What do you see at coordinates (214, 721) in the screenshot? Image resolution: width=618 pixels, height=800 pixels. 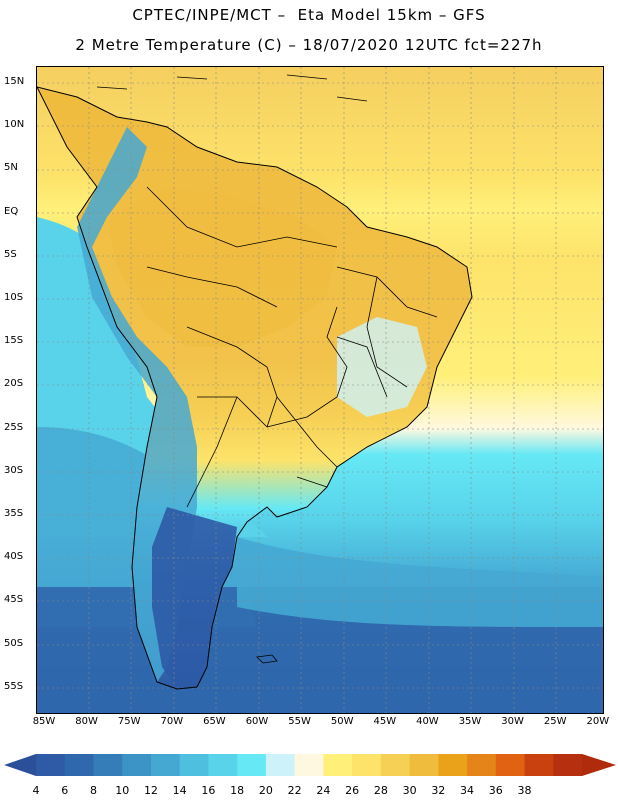 I see `lon-label: 65W` at bounding box center [214, 721].